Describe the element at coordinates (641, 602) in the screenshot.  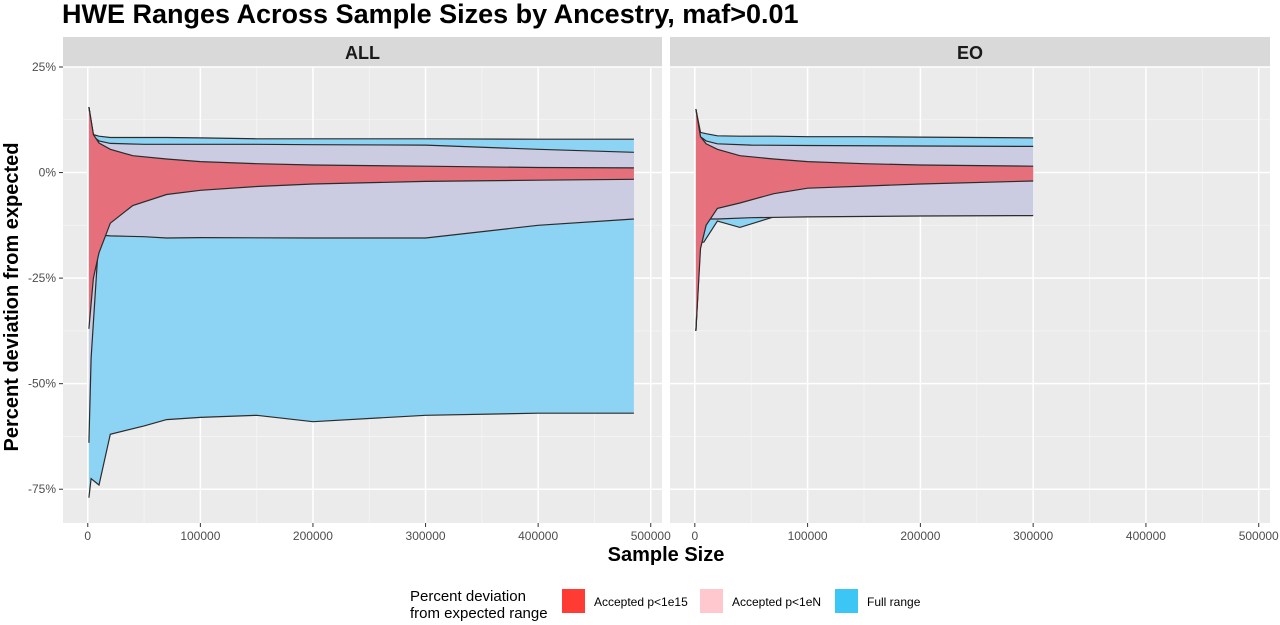
I see `legend-label: Accepted p<1e15` at that location.